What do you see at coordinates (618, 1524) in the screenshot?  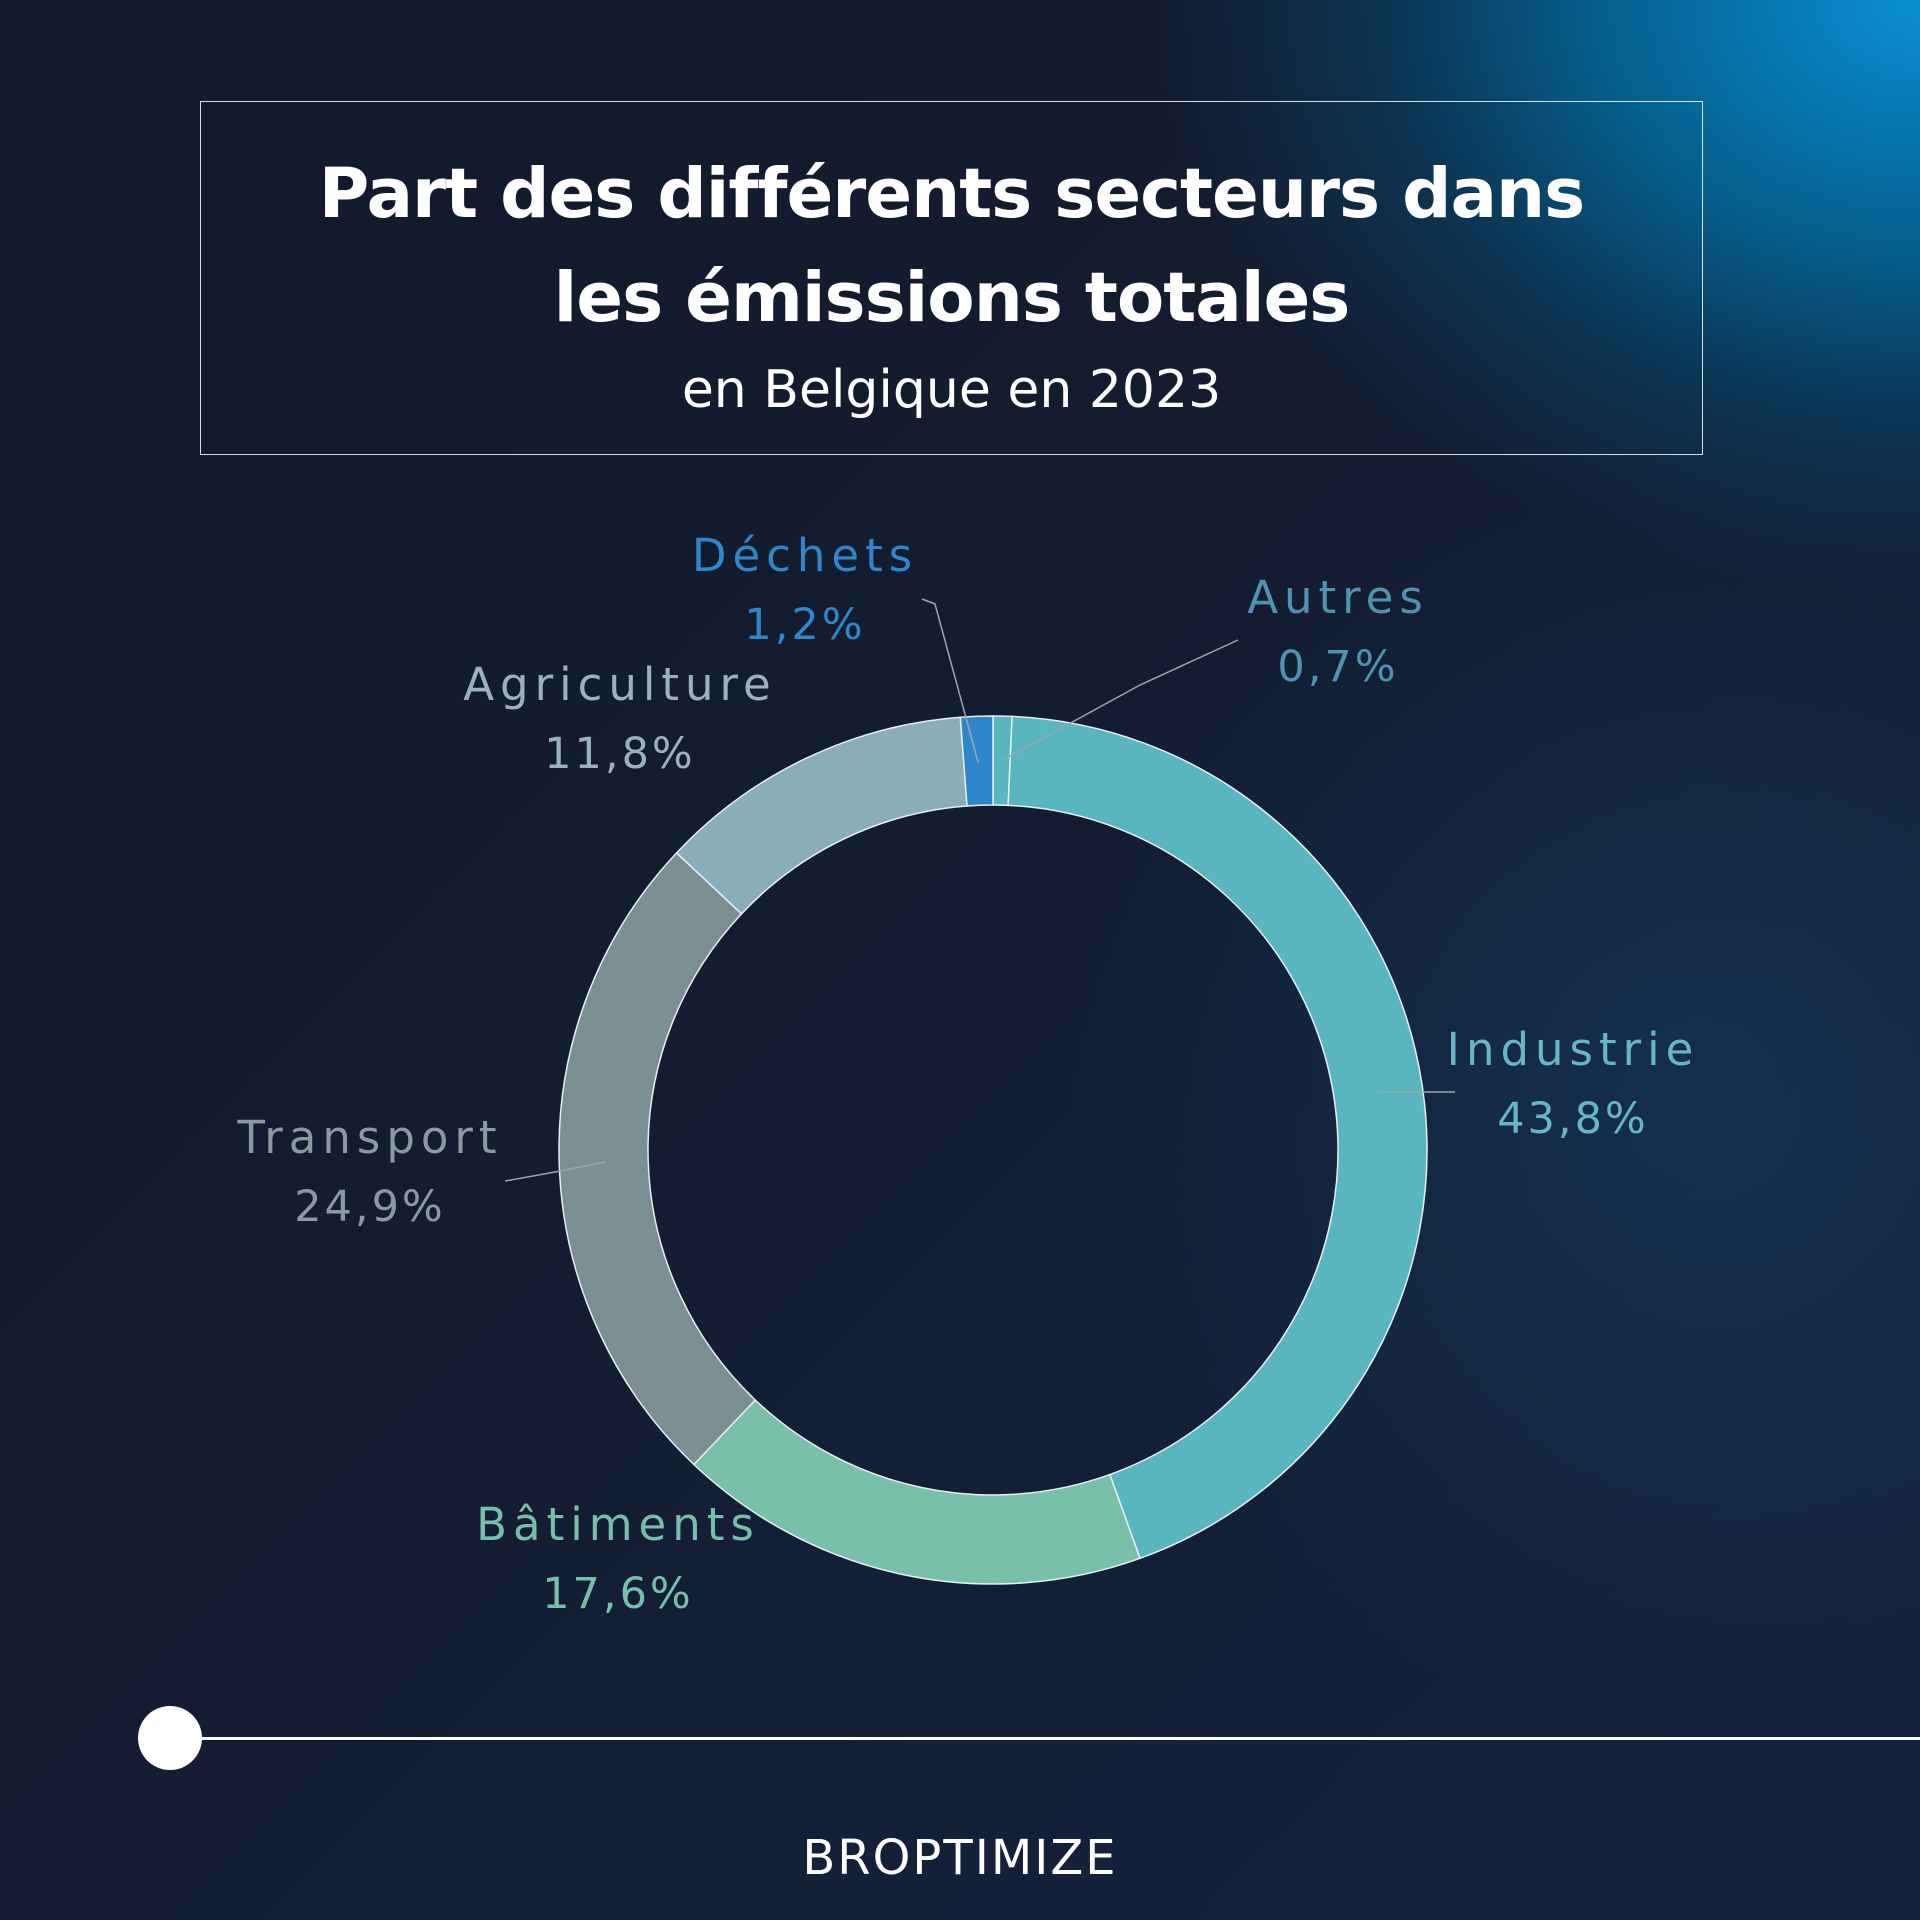 I see `label-batiments: Bâtiments` at bounding box center [618, 1524].